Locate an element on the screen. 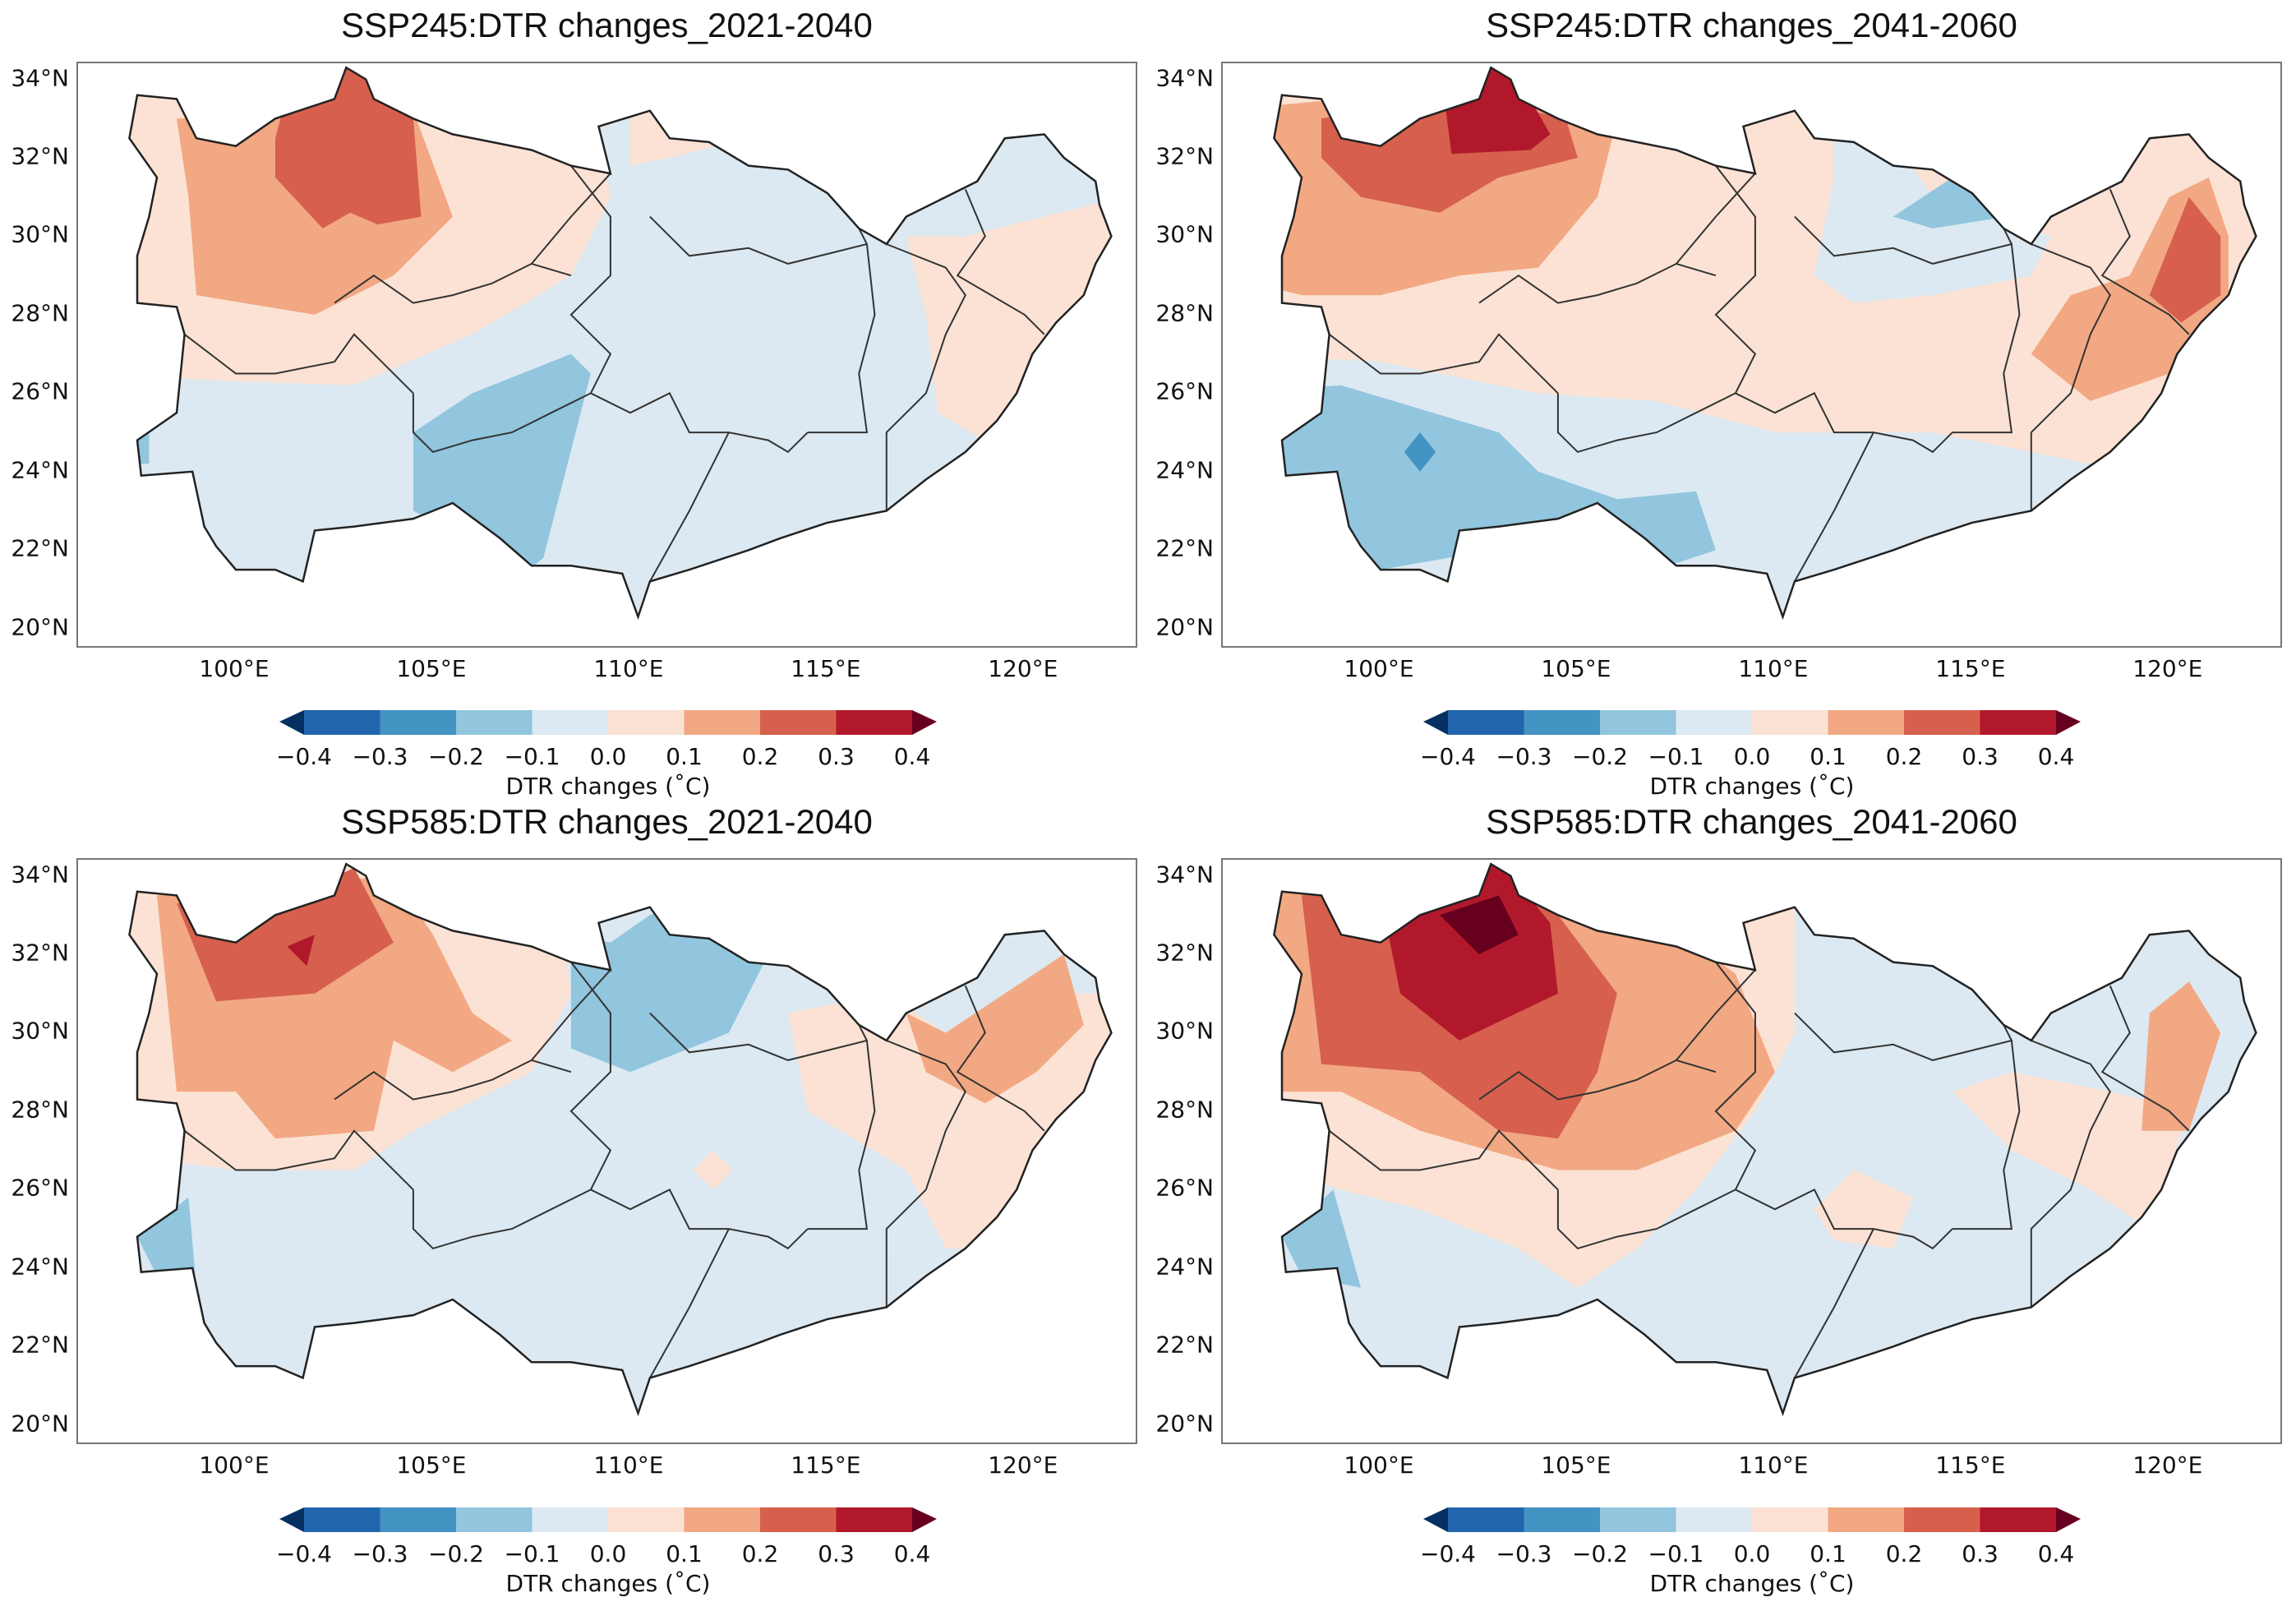 This screenshot has height=1611, width=2296. lat-tick-label: 34°N is located at coordinates (1184, 875).